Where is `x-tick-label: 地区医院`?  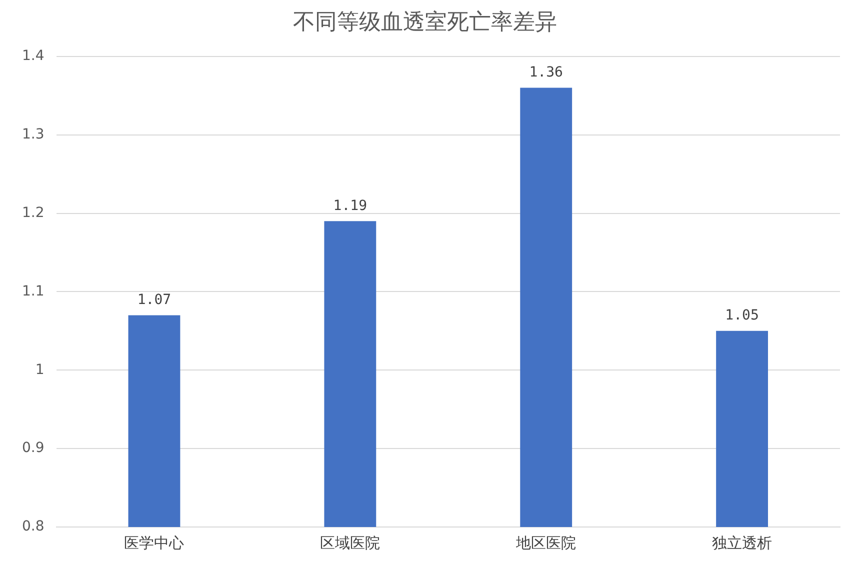 x-tick-label: 地区医院 is located at coordinates (545, 543).